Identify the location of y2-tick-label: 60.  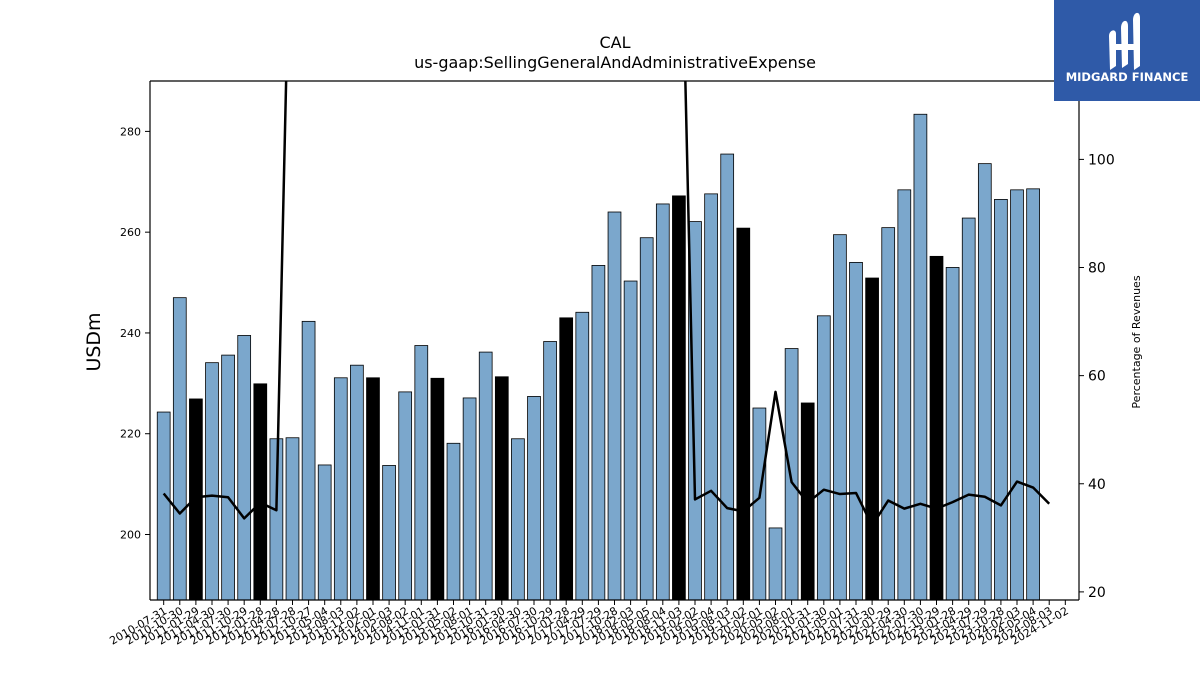
(1097, 377).